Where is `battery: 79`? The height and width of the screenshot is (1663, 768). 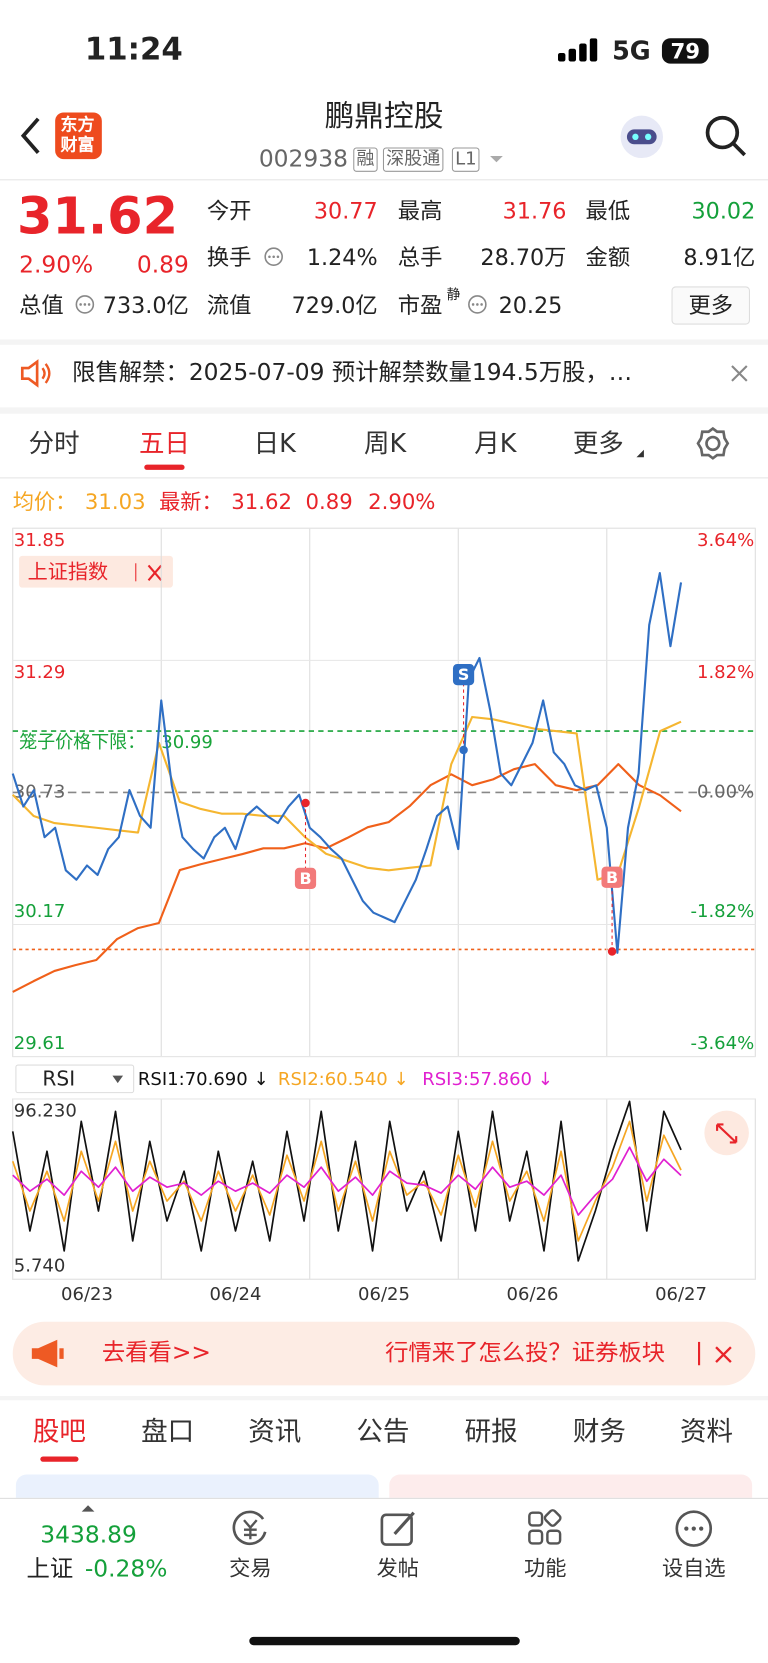 battery: 79 is located at coordinates (685, 51).